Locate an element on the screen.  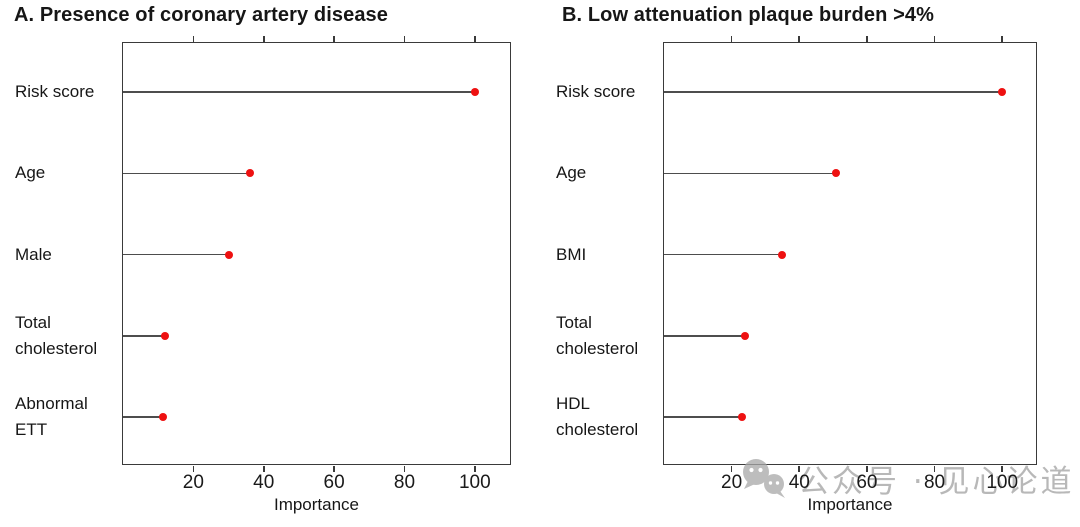
category-label-hdl-cholesterol: HDL cholesterol is located at coordinates (597, 416).